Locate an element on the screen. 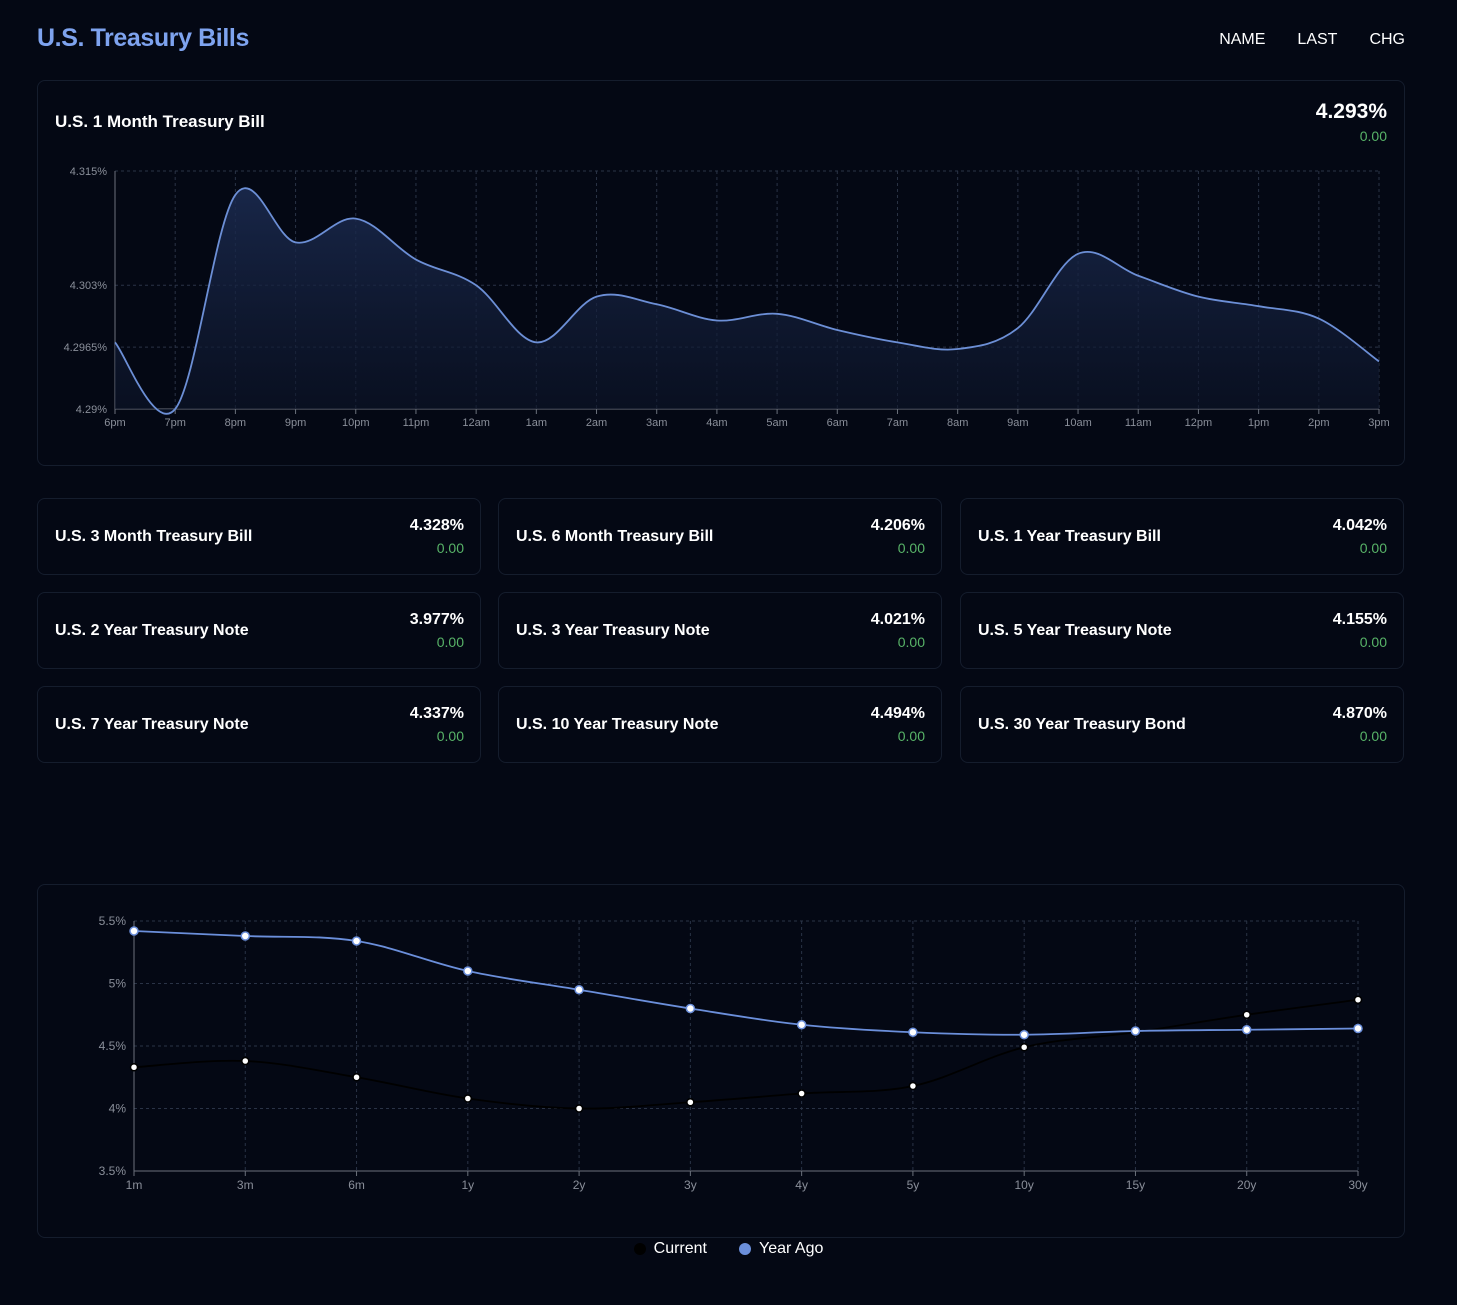 This screenshot has width=1457, height=1305. x-tick-label: 1m is located at coordinates (134, 1185).